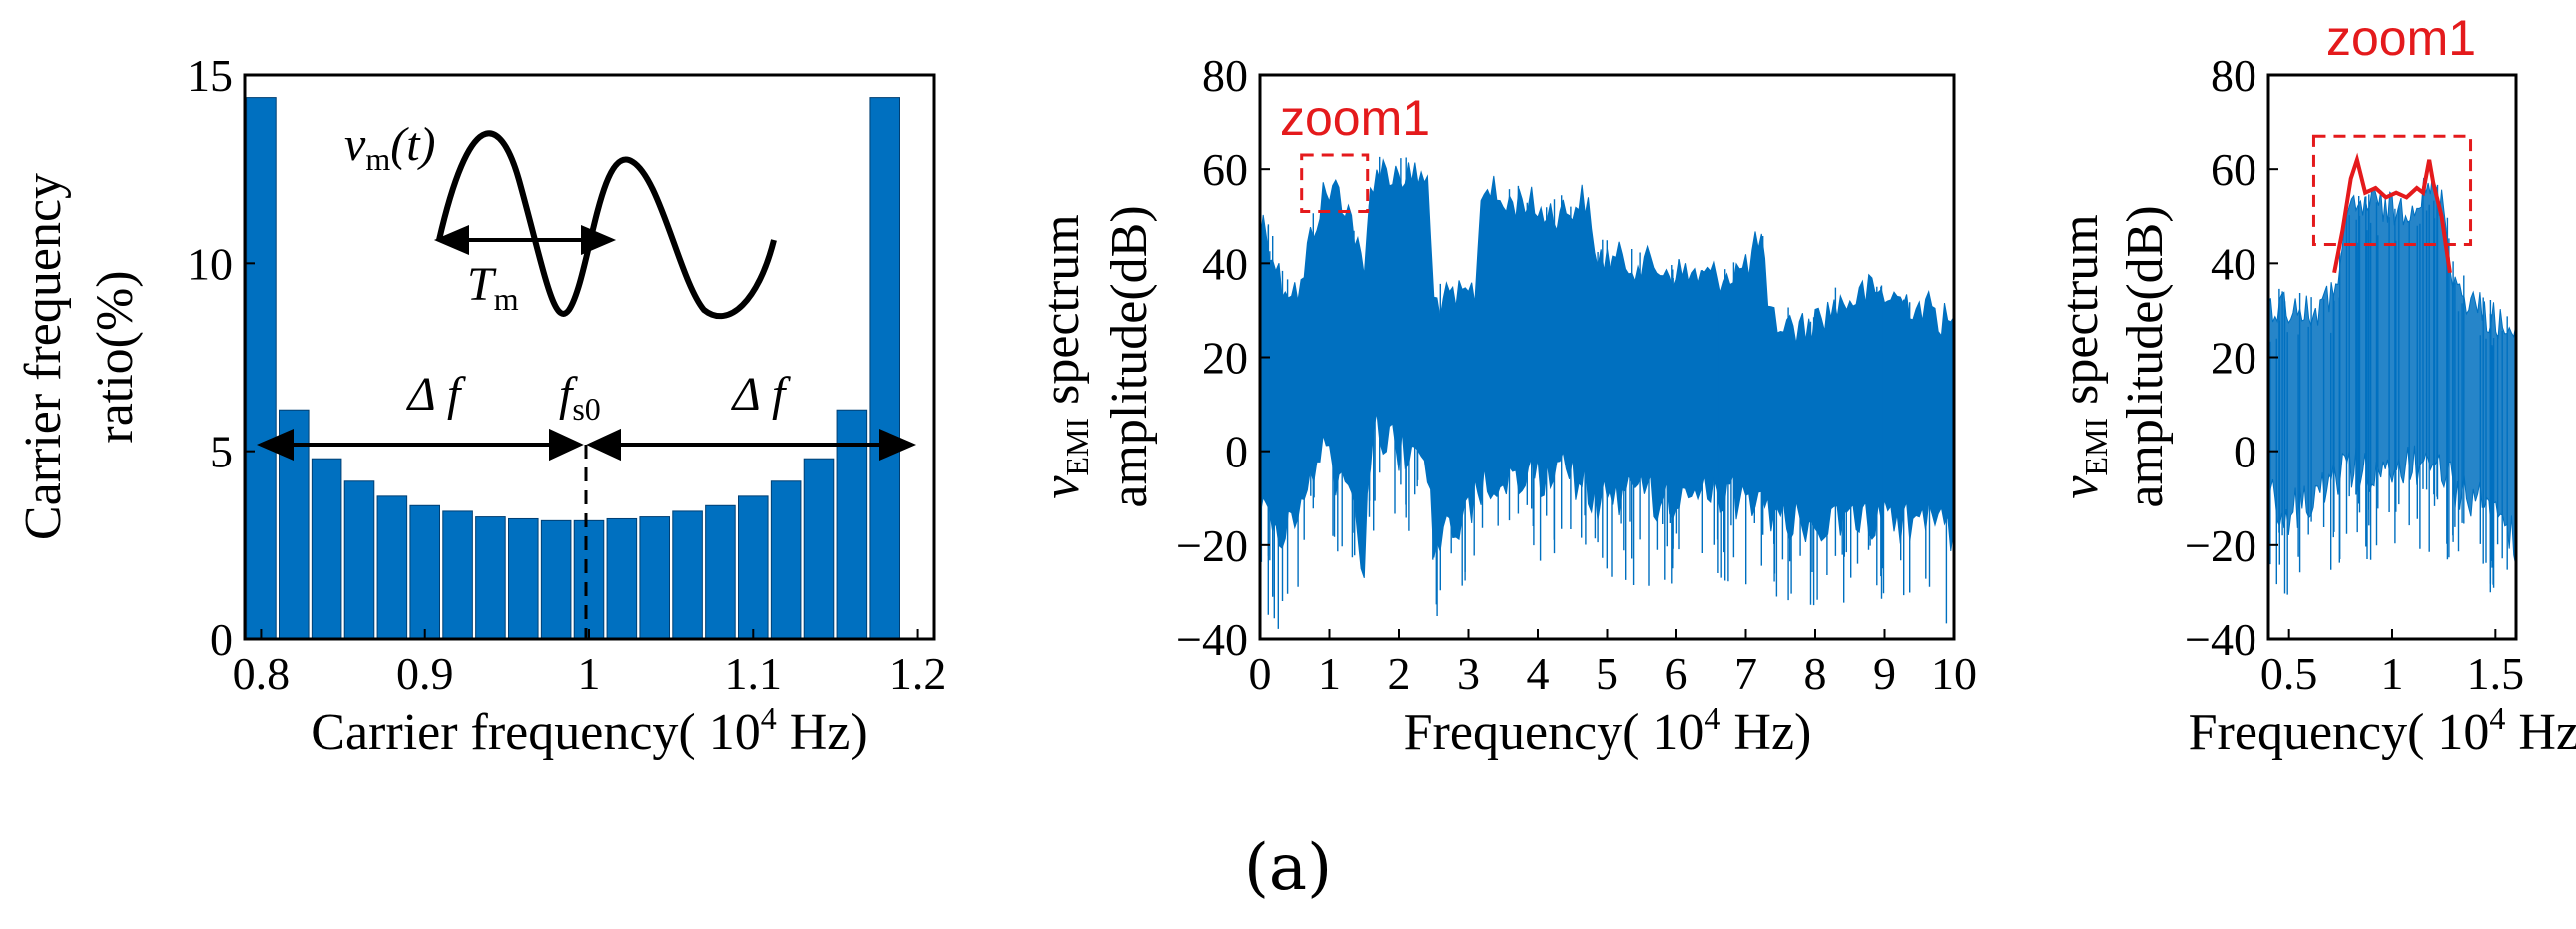 Image resolution: width=2576 pixels, height=929 pixels. I want to click on y-axis-label-line2: ratio(%), so click(115, 356).